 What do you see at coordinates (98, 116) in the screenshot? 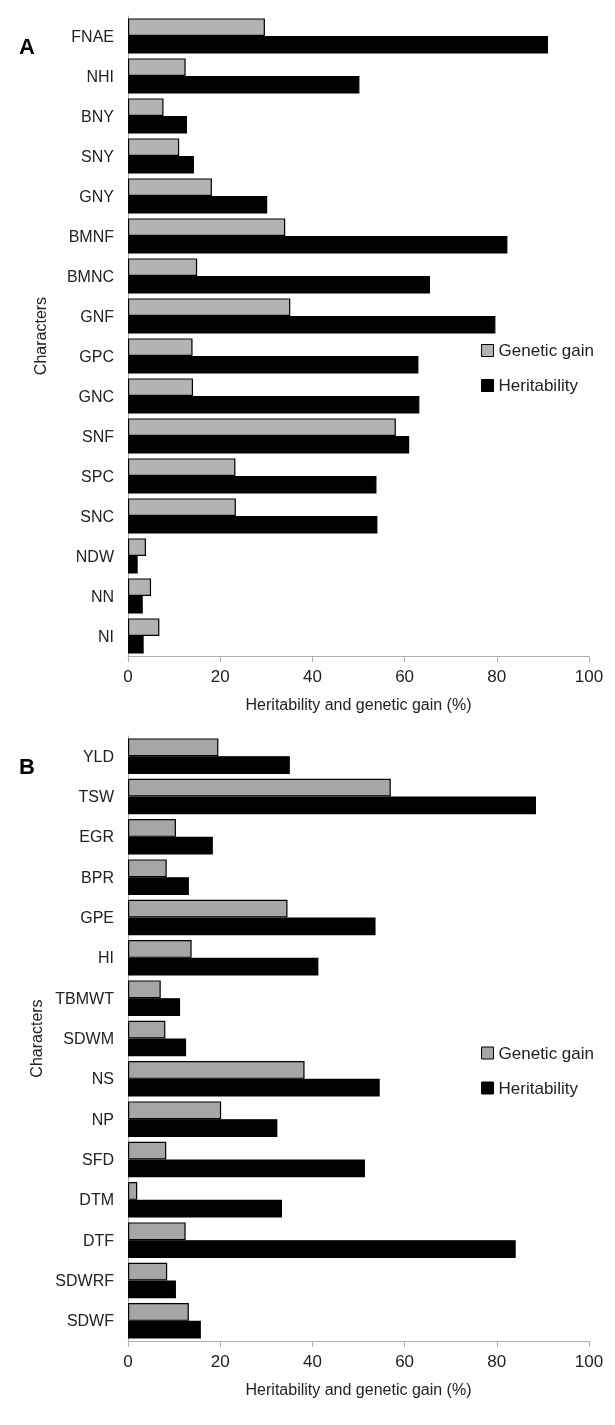
I see `y-tick-label: BNY` at bounding box center [98, 116].